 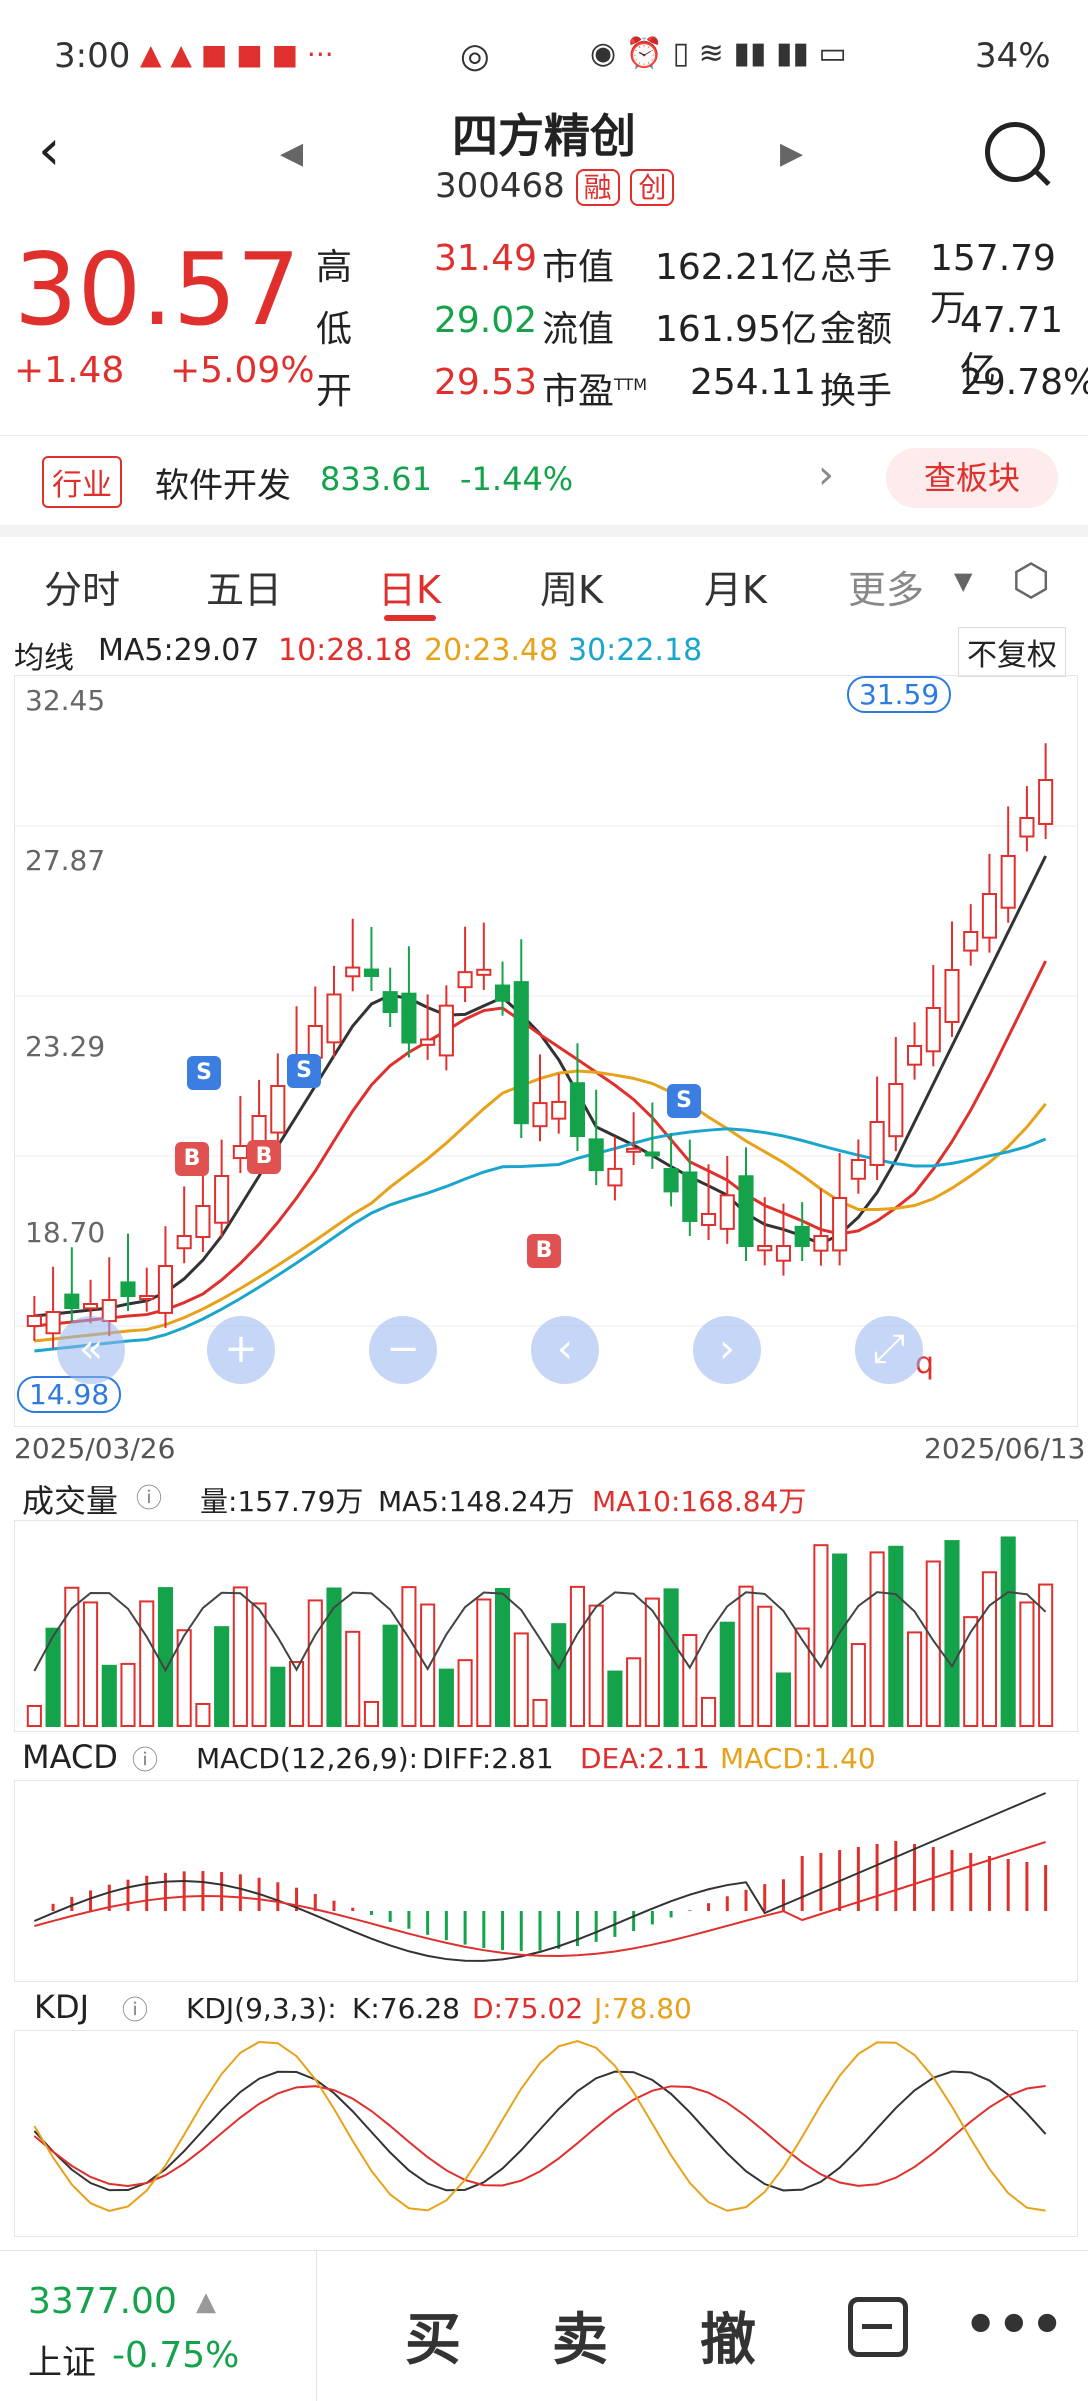 I want to click on search-icon, so click(x=1015, y=152).